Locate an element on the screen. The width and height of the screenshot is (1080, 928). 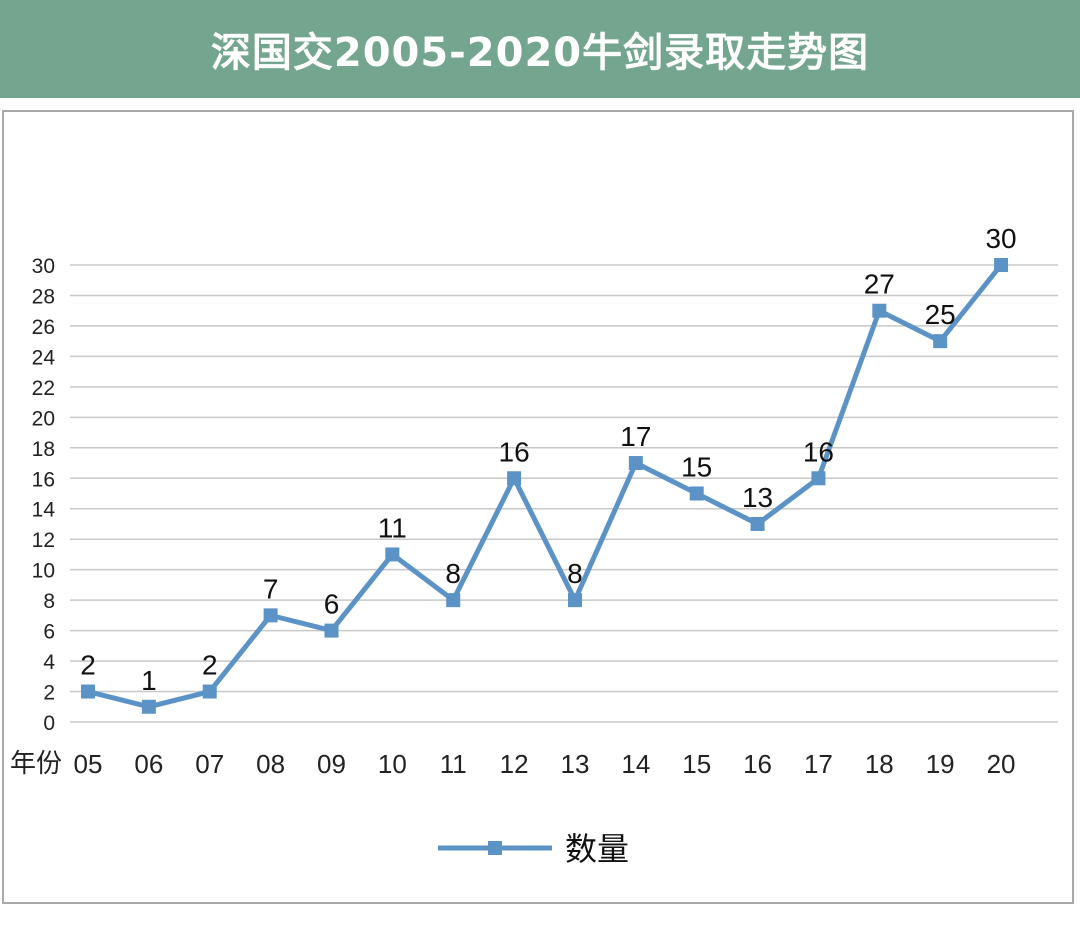
data-label: 15 is located at coordinates (696, 467).